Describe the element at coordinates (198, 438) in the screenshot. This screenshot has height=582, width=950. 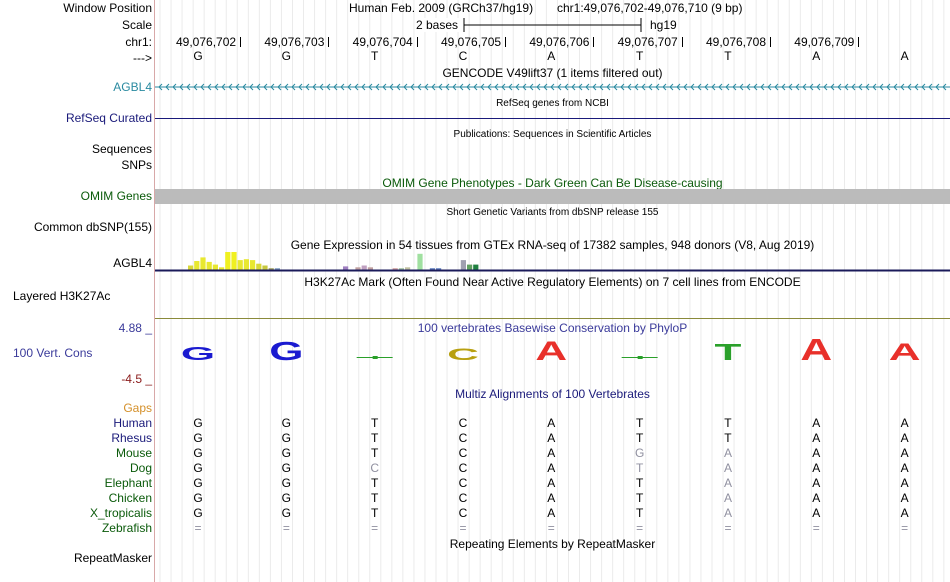
I see `multiz-base: G` at that location.